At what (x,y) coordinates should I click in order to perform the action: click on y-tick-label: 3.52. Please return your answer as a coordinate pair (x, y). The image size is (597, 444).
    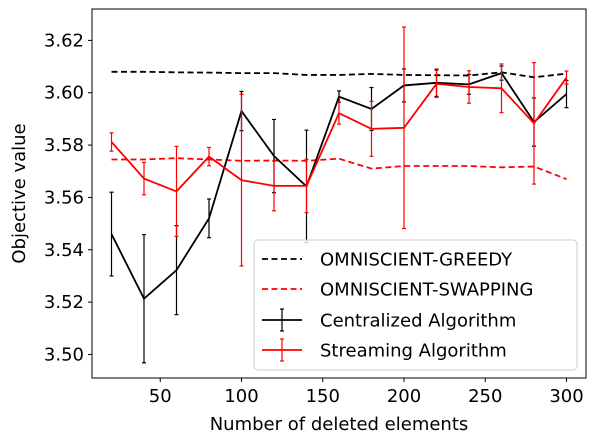
    Looking at the image, I should click on (64, 302).